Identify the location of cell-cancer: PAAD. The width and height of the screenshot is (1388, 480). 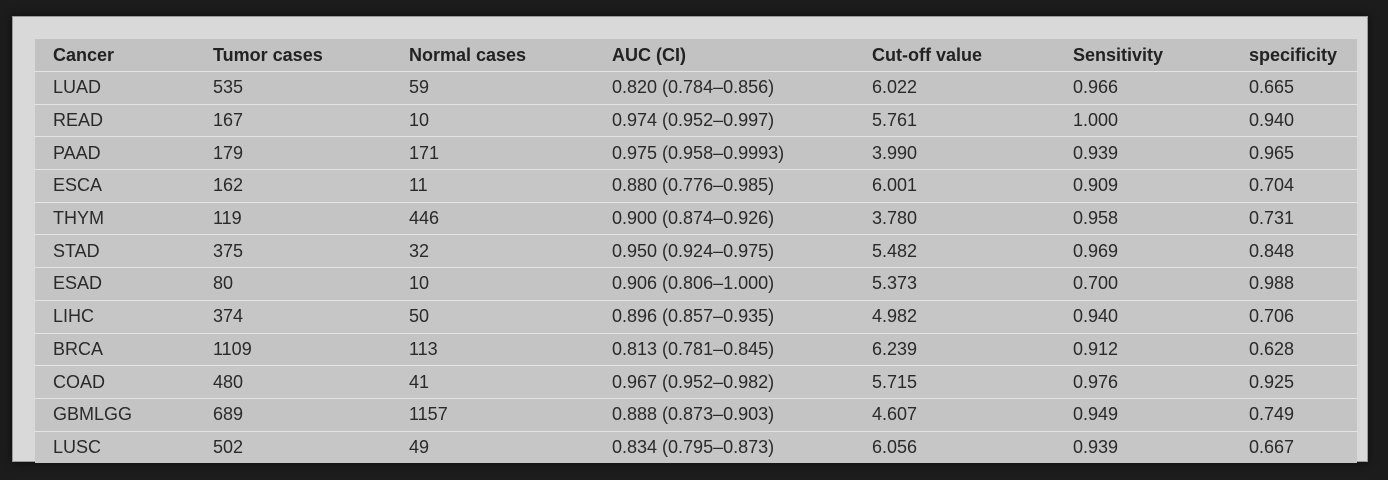
(115, 153).